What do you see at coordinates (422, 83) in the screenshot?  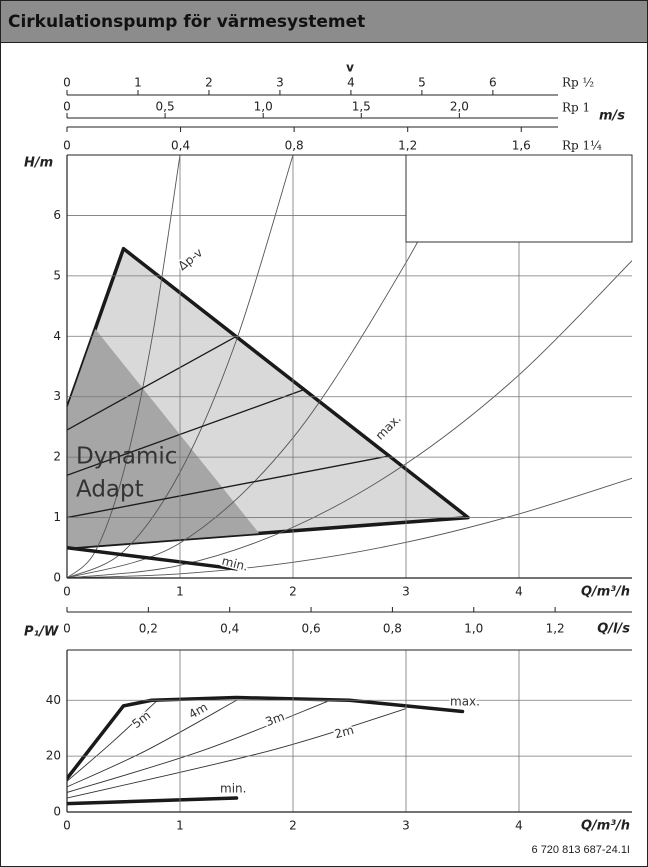 I see `top-tick-label: 5` at bounding box center [422, 83].